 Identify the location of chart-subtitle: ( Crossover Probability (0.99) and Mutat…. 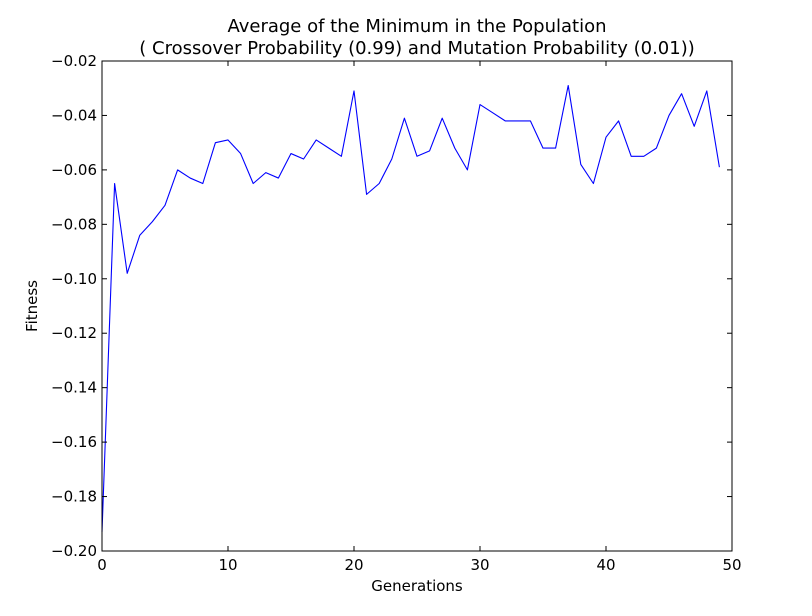
(417, 48).